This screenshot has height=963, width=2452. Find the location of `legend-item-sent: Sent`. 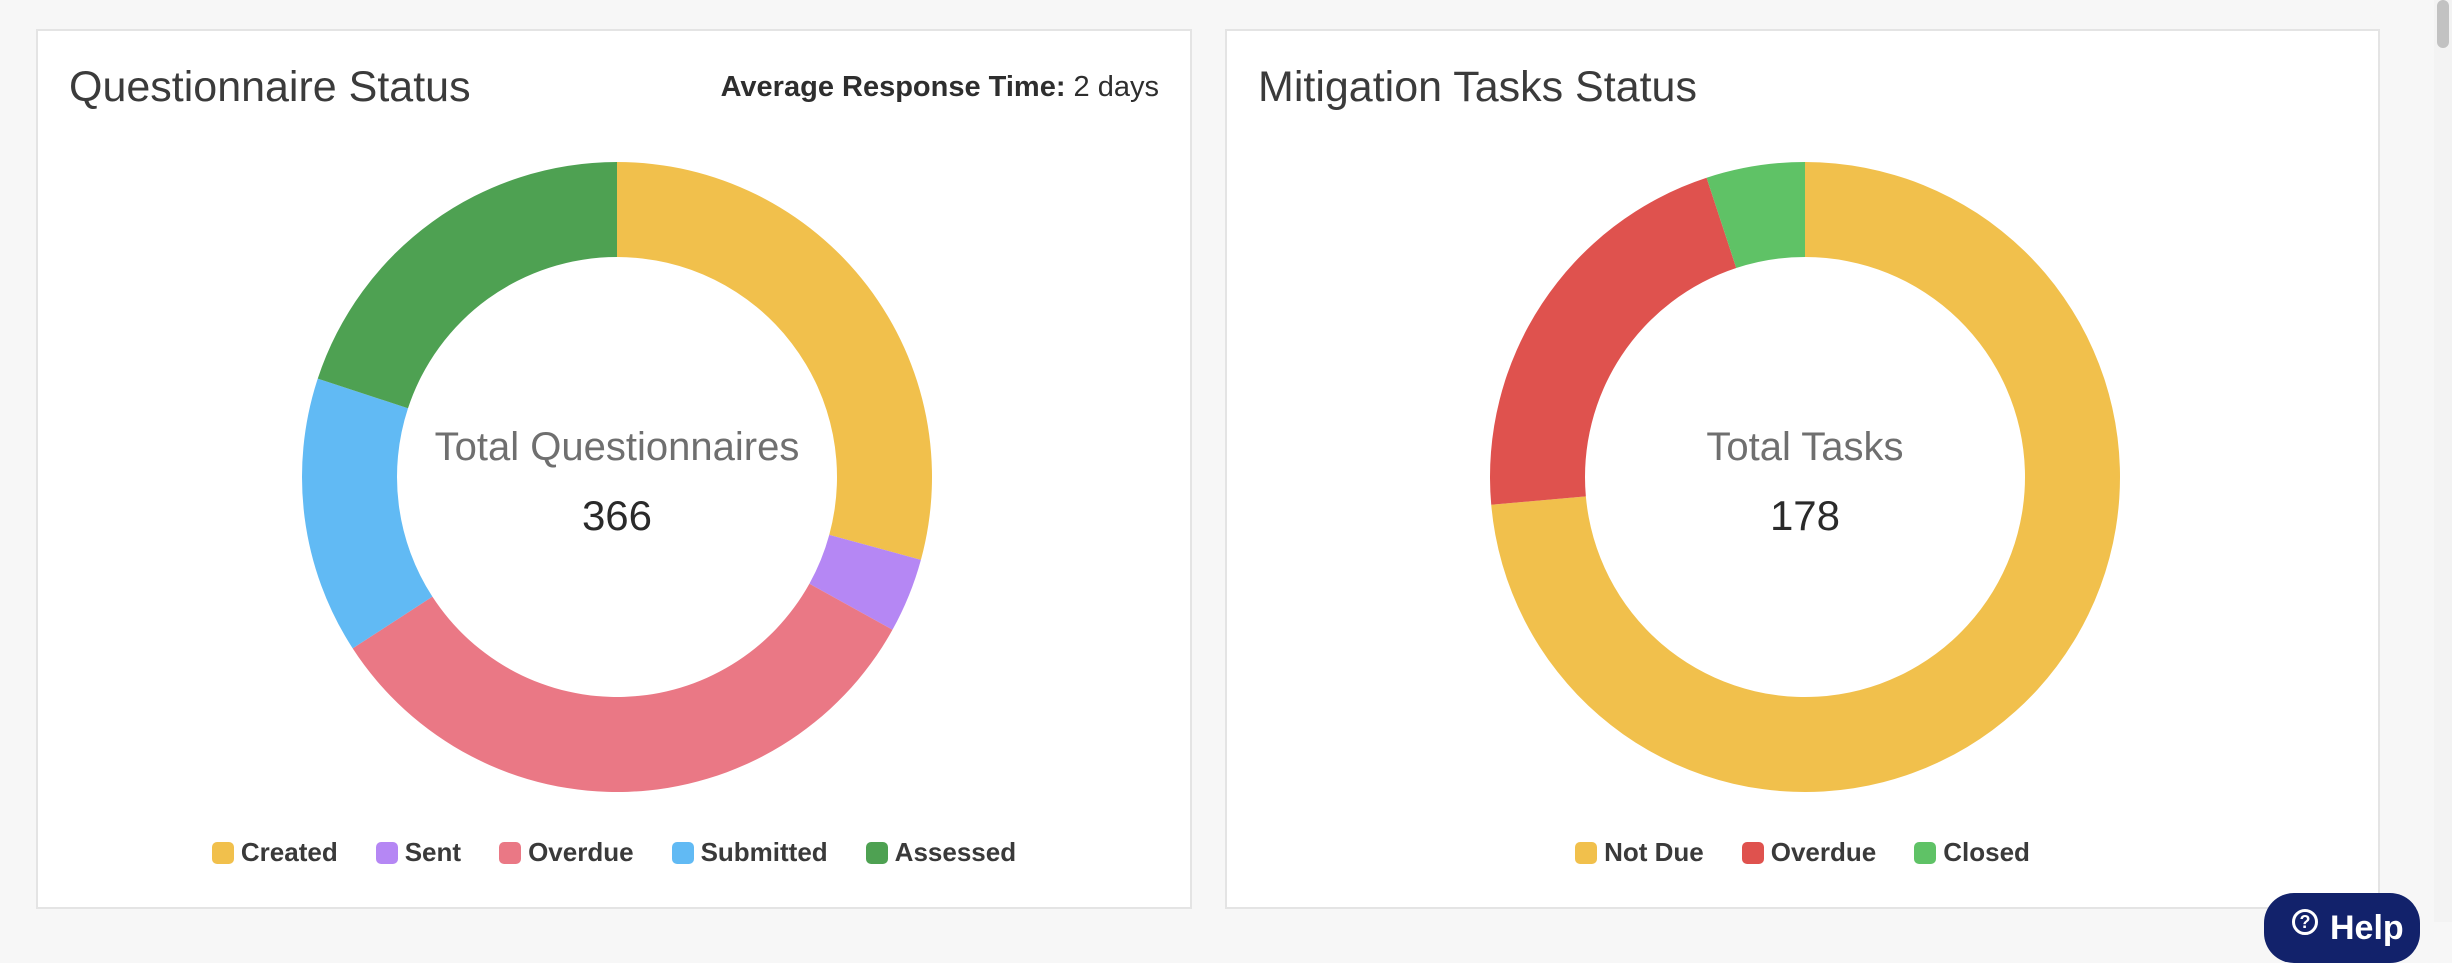

legend-item-sent: Sent is located at coordinates (418, 852).